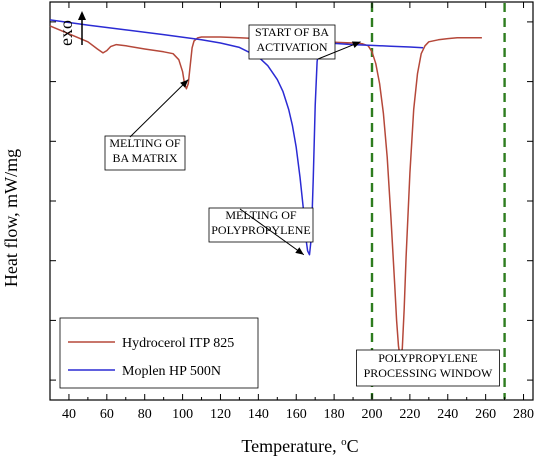  What do you see at coordinates (220, 414) in the screenshot?
I see `x-tick-label: 120` at bounding box center [220, 414].